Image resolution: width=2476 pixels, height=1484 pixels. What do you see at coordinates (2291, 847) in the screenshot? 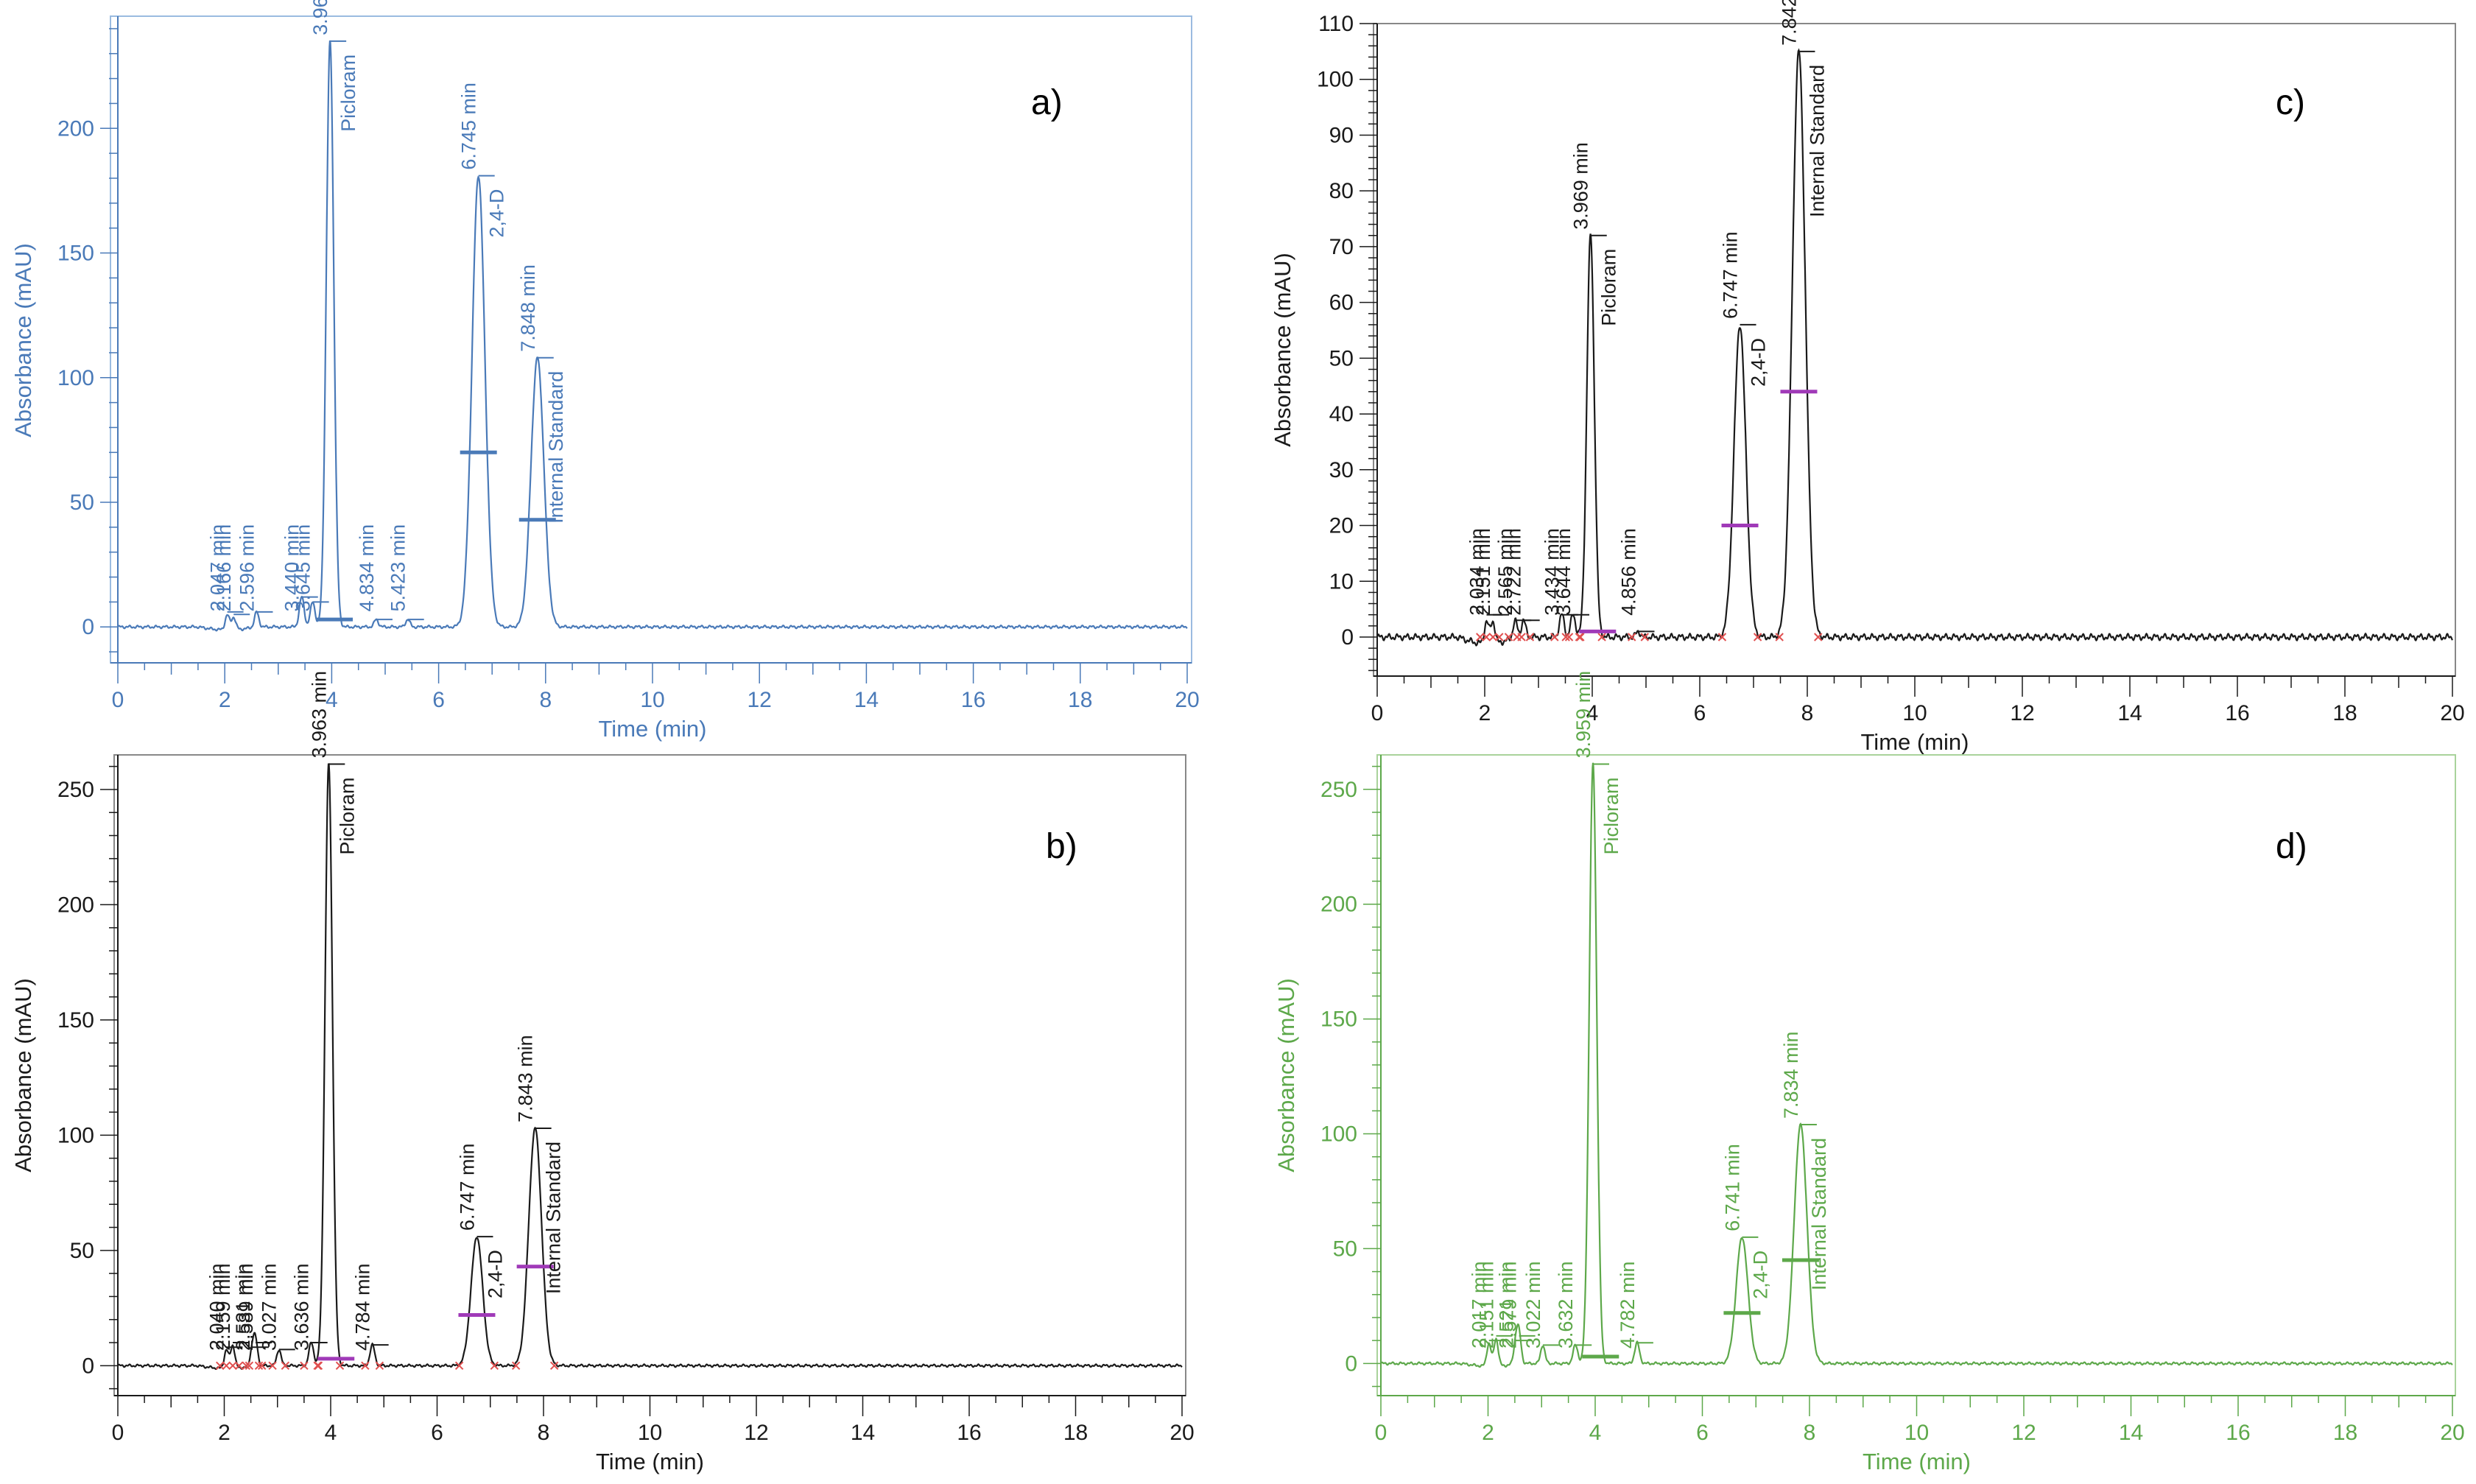
I see `panel-letter: d)` at bounding box center [2291, 847].